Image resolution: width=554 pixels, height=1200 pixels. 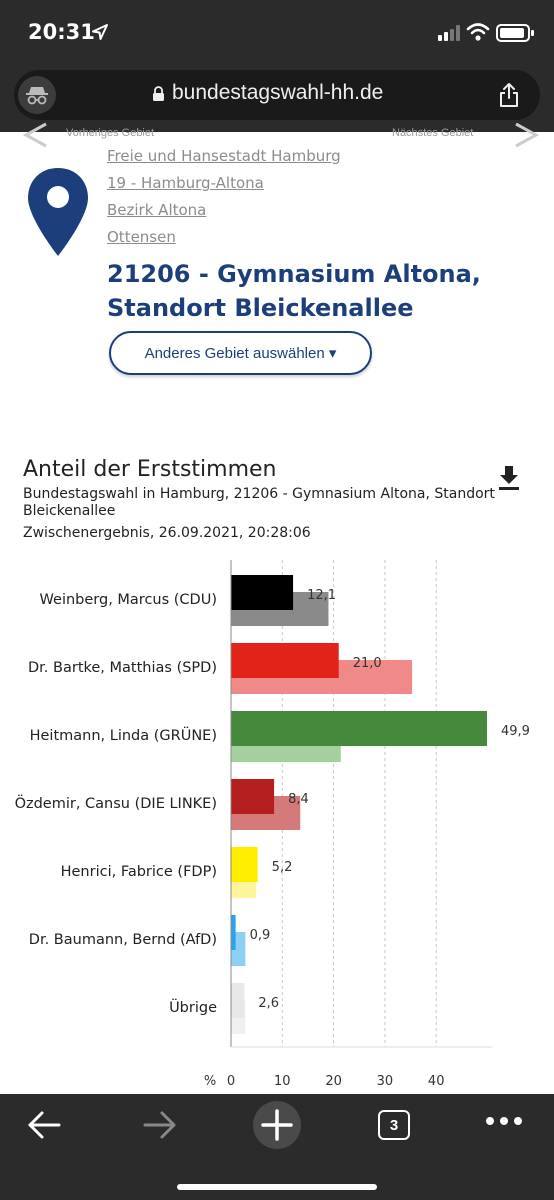 I want to click on lock-icon, so click(x=158, y=93).